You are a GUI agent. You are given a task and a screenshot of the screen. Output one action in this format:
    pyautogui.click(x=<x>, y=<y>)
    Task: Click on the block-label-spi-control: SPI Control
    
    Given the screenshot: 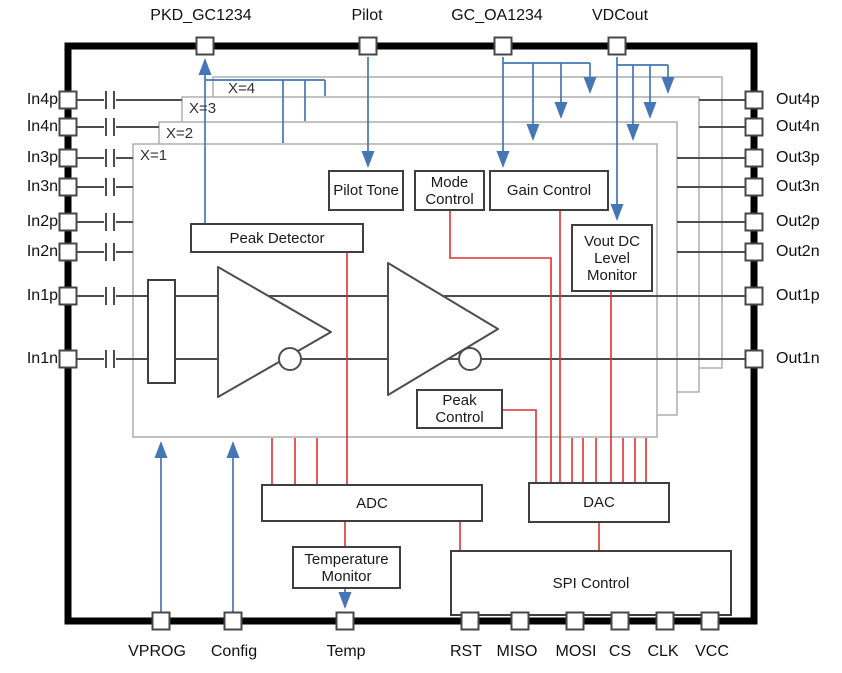 What is the action you would take?
    pyautogui.click(x=591, y=583)
    